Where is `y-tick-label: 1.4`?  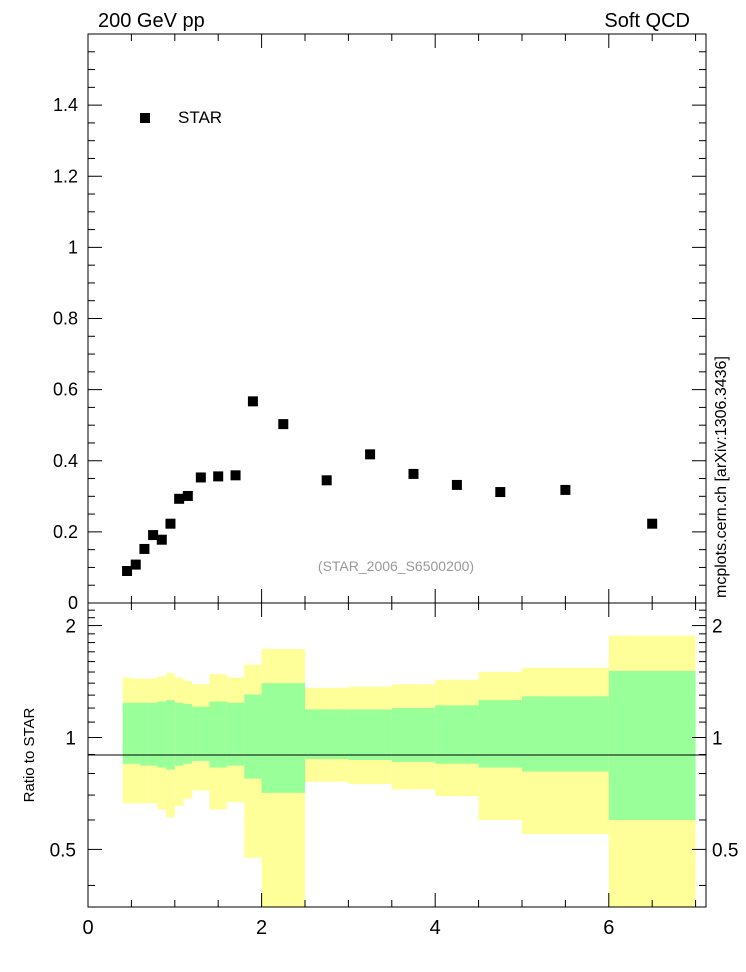
y-tick-label: 1.4 is located at coordinates (65, 105).